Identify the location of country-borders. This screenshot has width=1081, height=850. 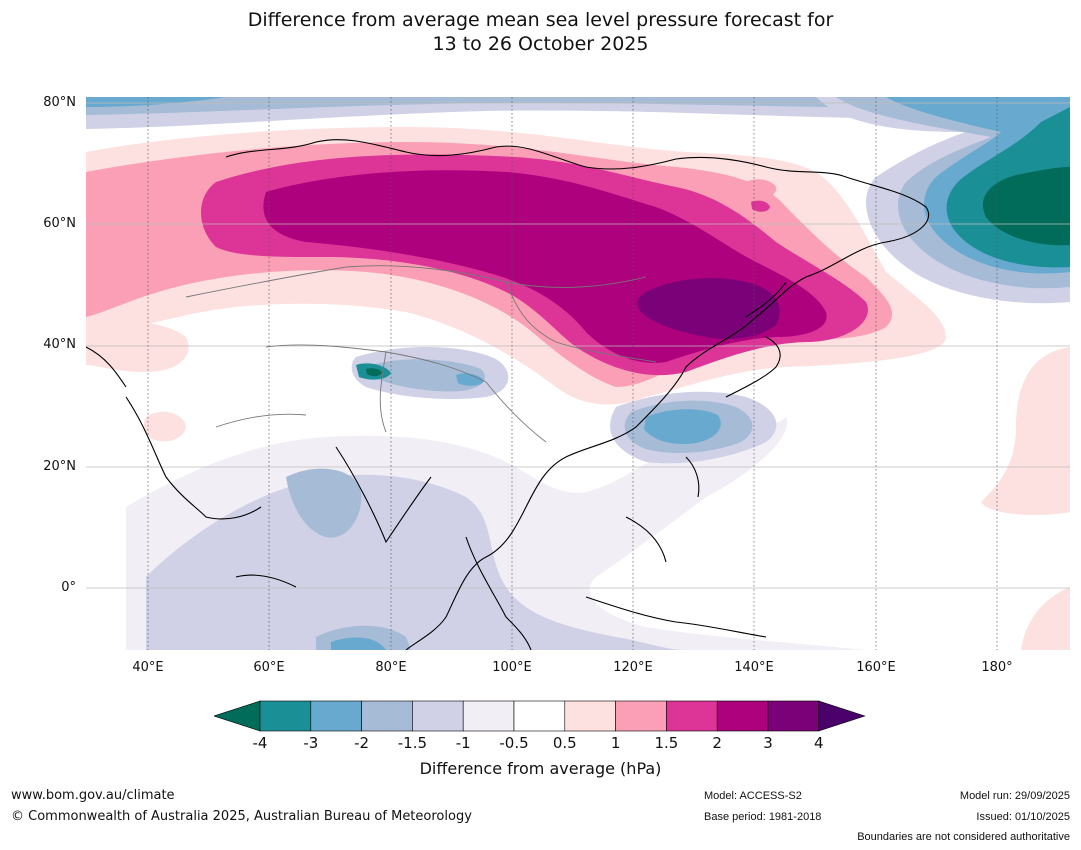
(421, 354).